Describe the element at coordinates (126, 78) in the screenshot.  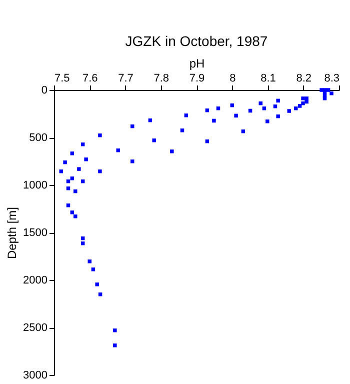
I see `x-tick-label: 7.7` at that location.